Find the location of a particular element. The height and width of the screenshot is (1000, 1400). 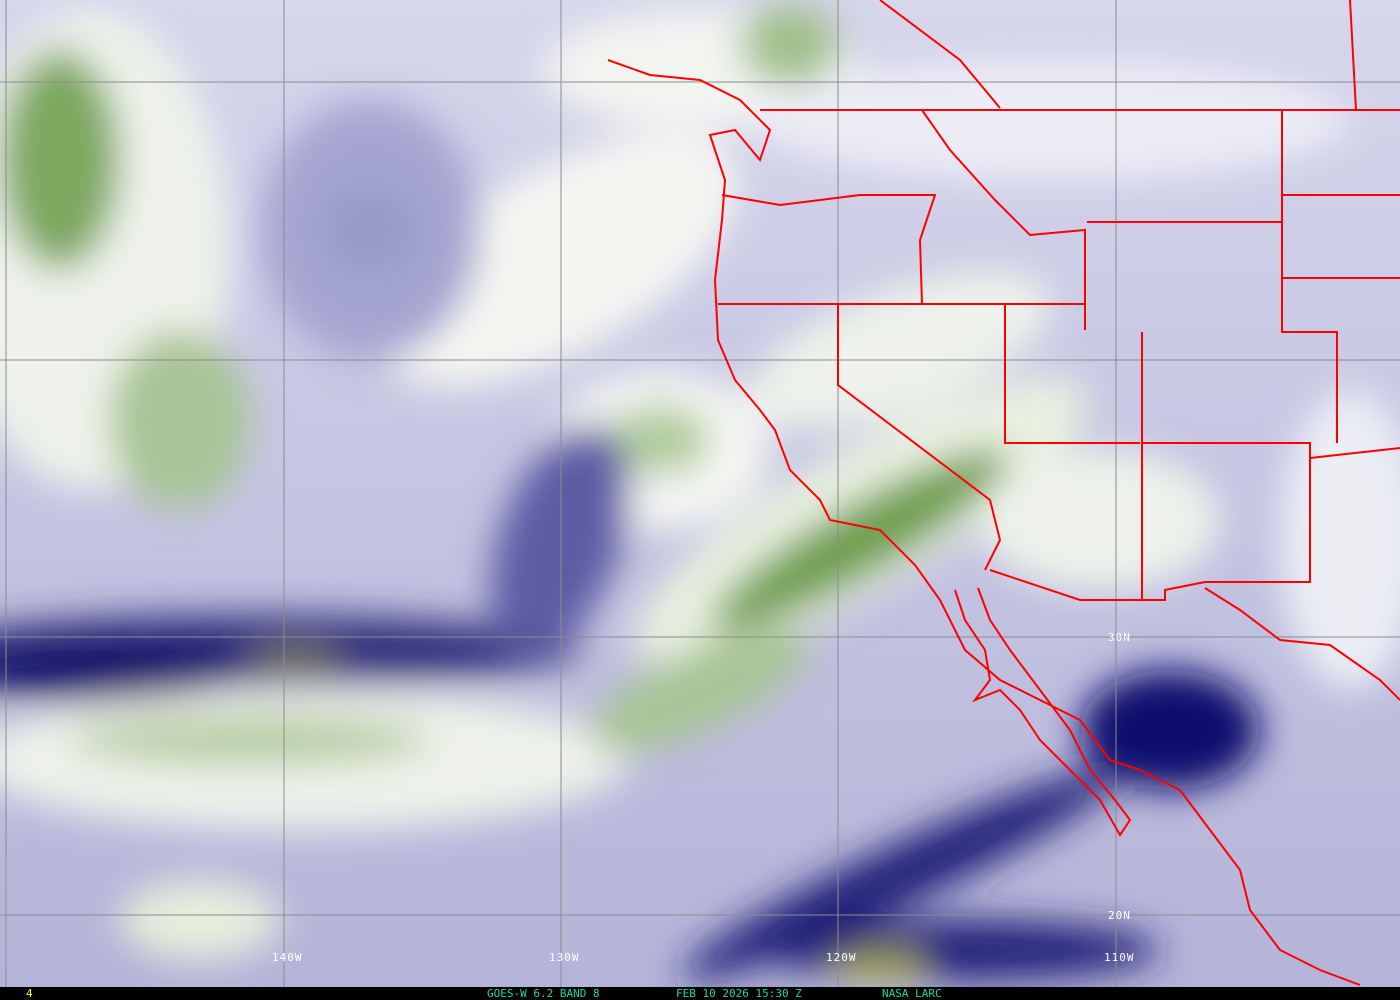

lat-label: 20N is located at coordinates (1119, 915).